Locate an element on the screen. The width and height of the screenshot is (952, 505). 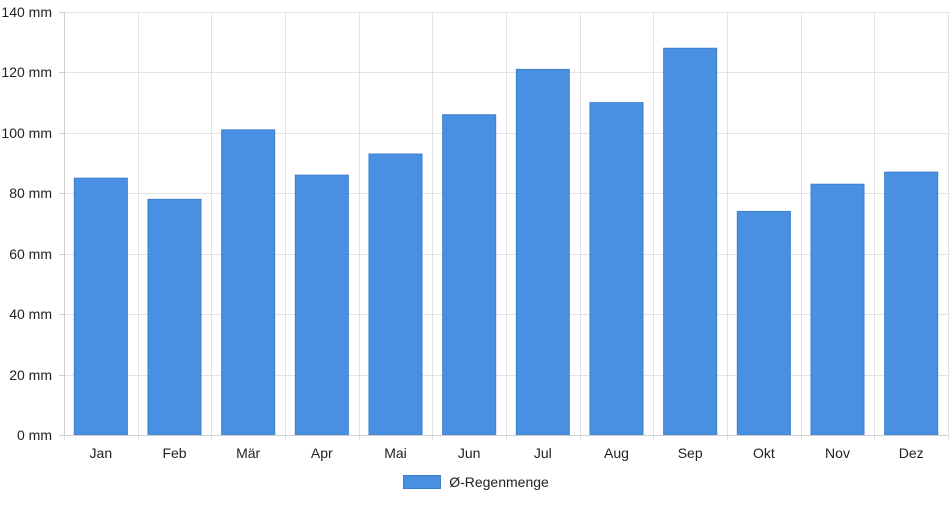
chart-legend: Ø-Regenmenge is located at coordinates (476, 482).